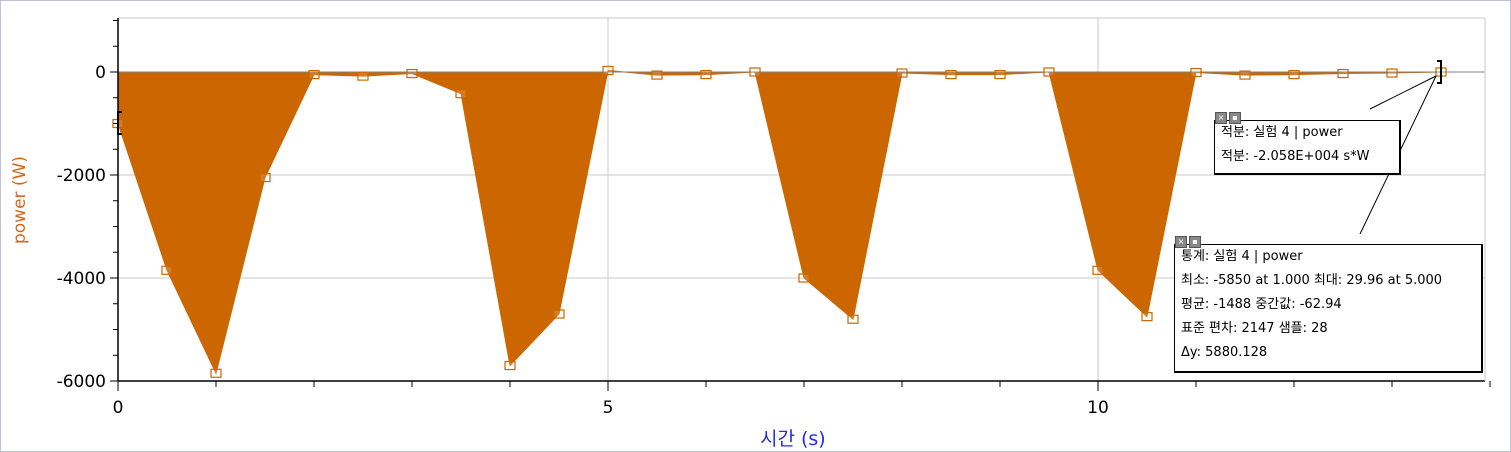 The image size is (1511, 452). What do you see at coordinates (1403, 92) in the screenshot?
I see `integral-leader-line` at bounding box center [1403, 92].